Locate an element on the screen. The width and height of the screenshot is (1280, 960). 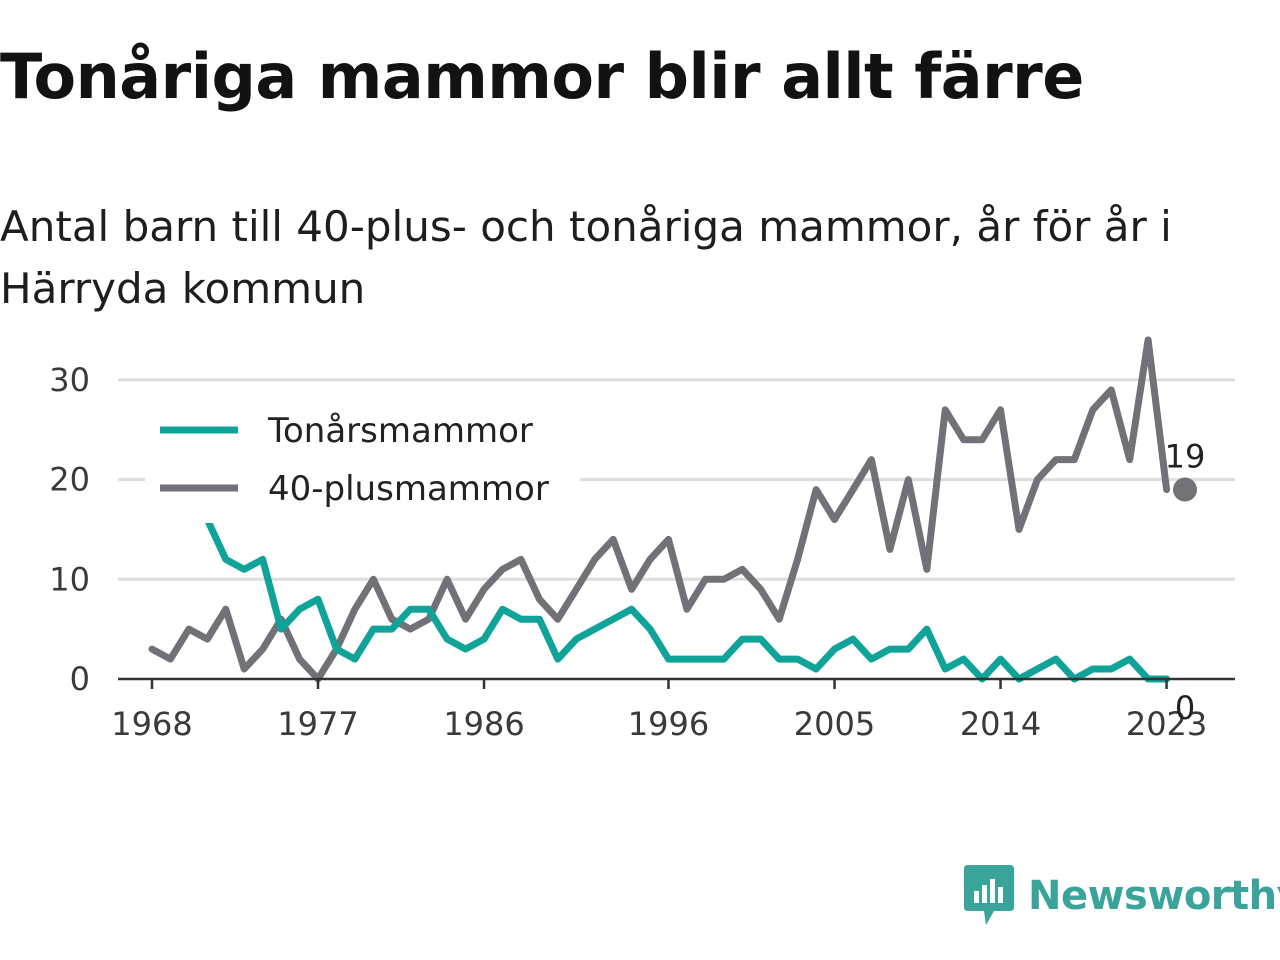
legend-background is located at coordinates (362, 464).